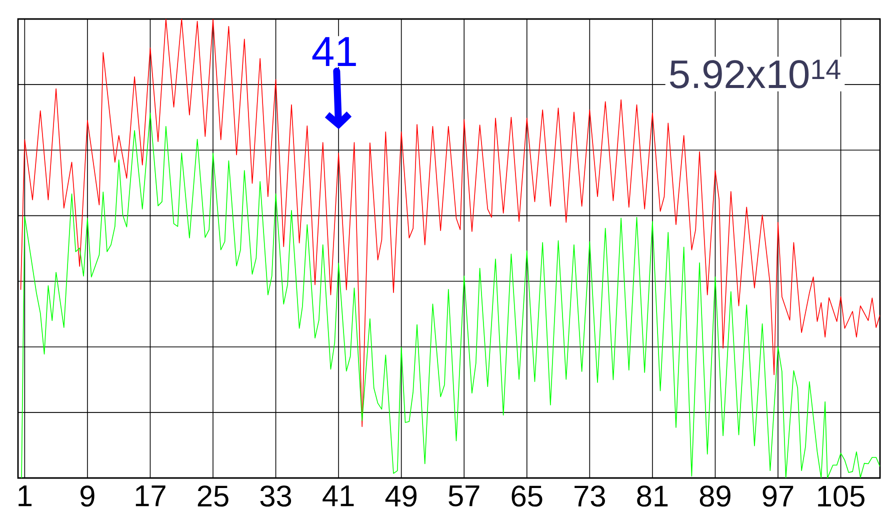 This screenshot has width=893, height=531. What do you see at coordinates (213, 496) in the screenshot?
I see `x-tick-label: 25` at bounding box center [213, 496].